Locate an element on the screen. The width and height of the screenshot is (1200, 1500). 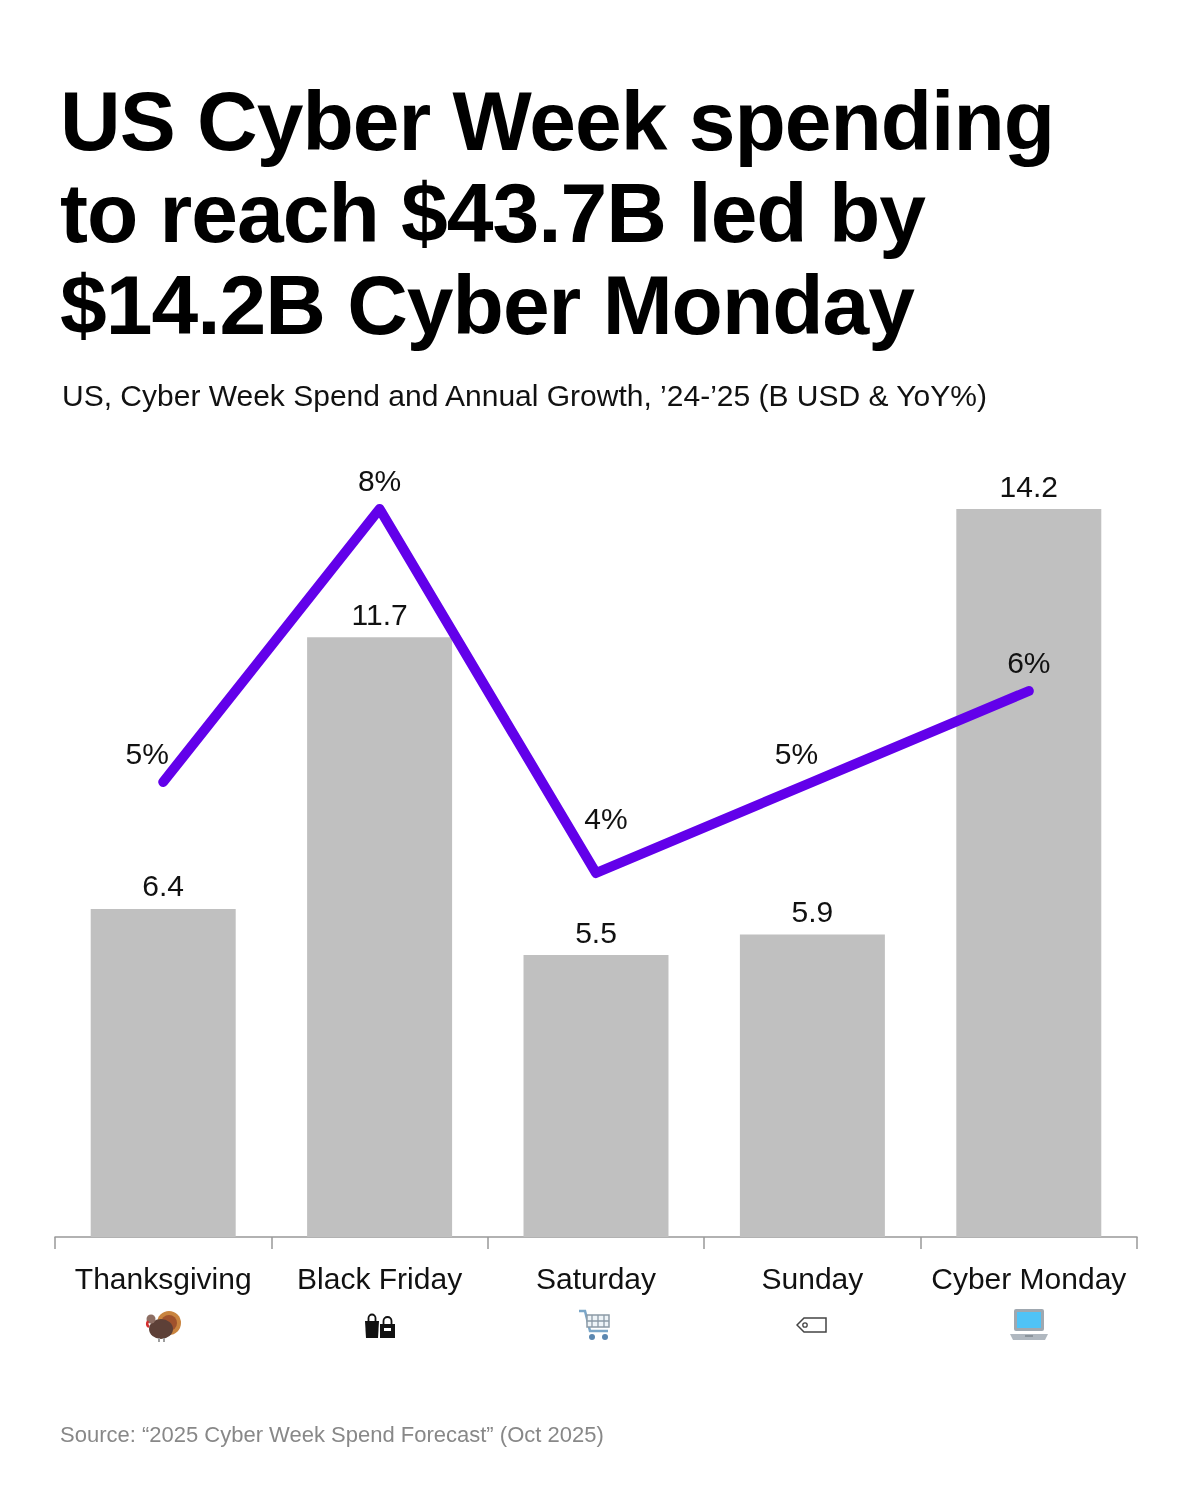
x-tick-label: Saturday is located at coordinates (596, 1278).